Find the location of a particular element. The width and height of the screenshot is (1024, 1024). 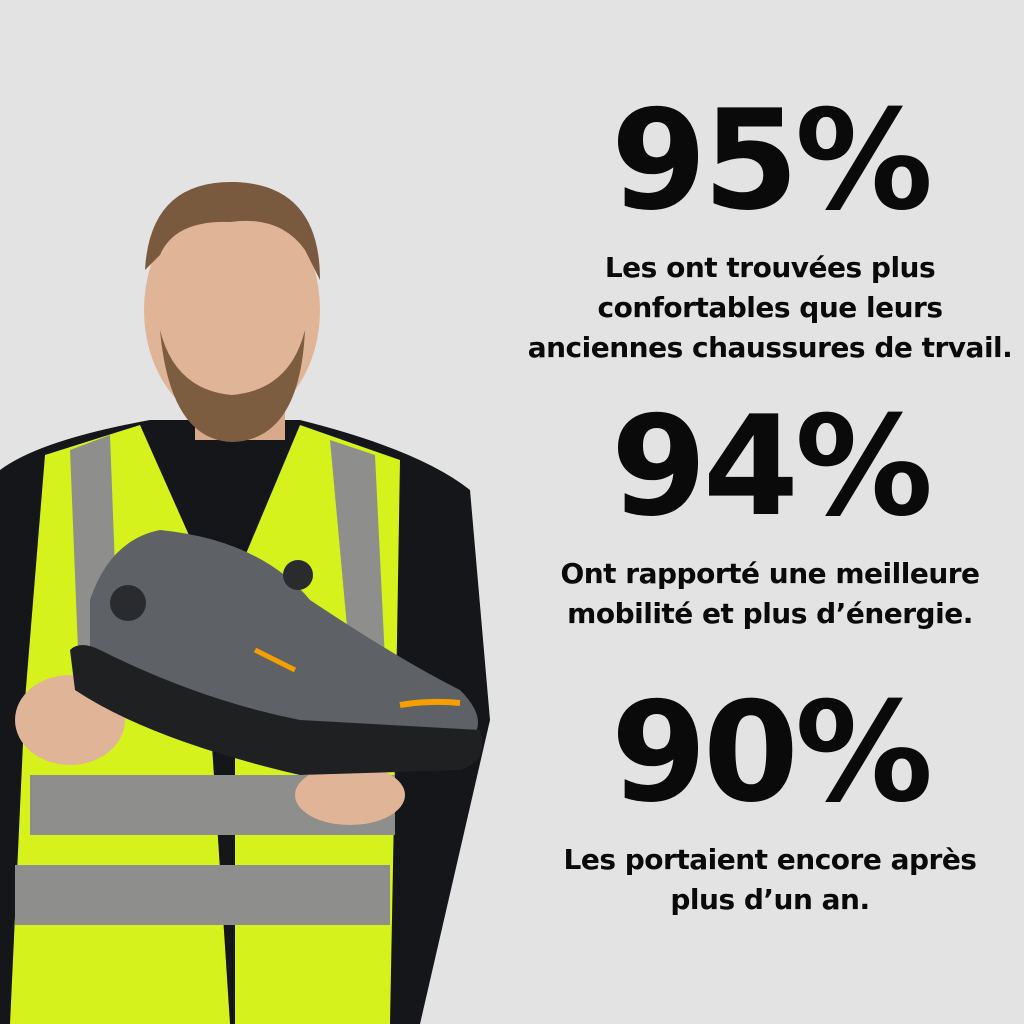

stat-value: 94% is located at coordinates (771, 466).